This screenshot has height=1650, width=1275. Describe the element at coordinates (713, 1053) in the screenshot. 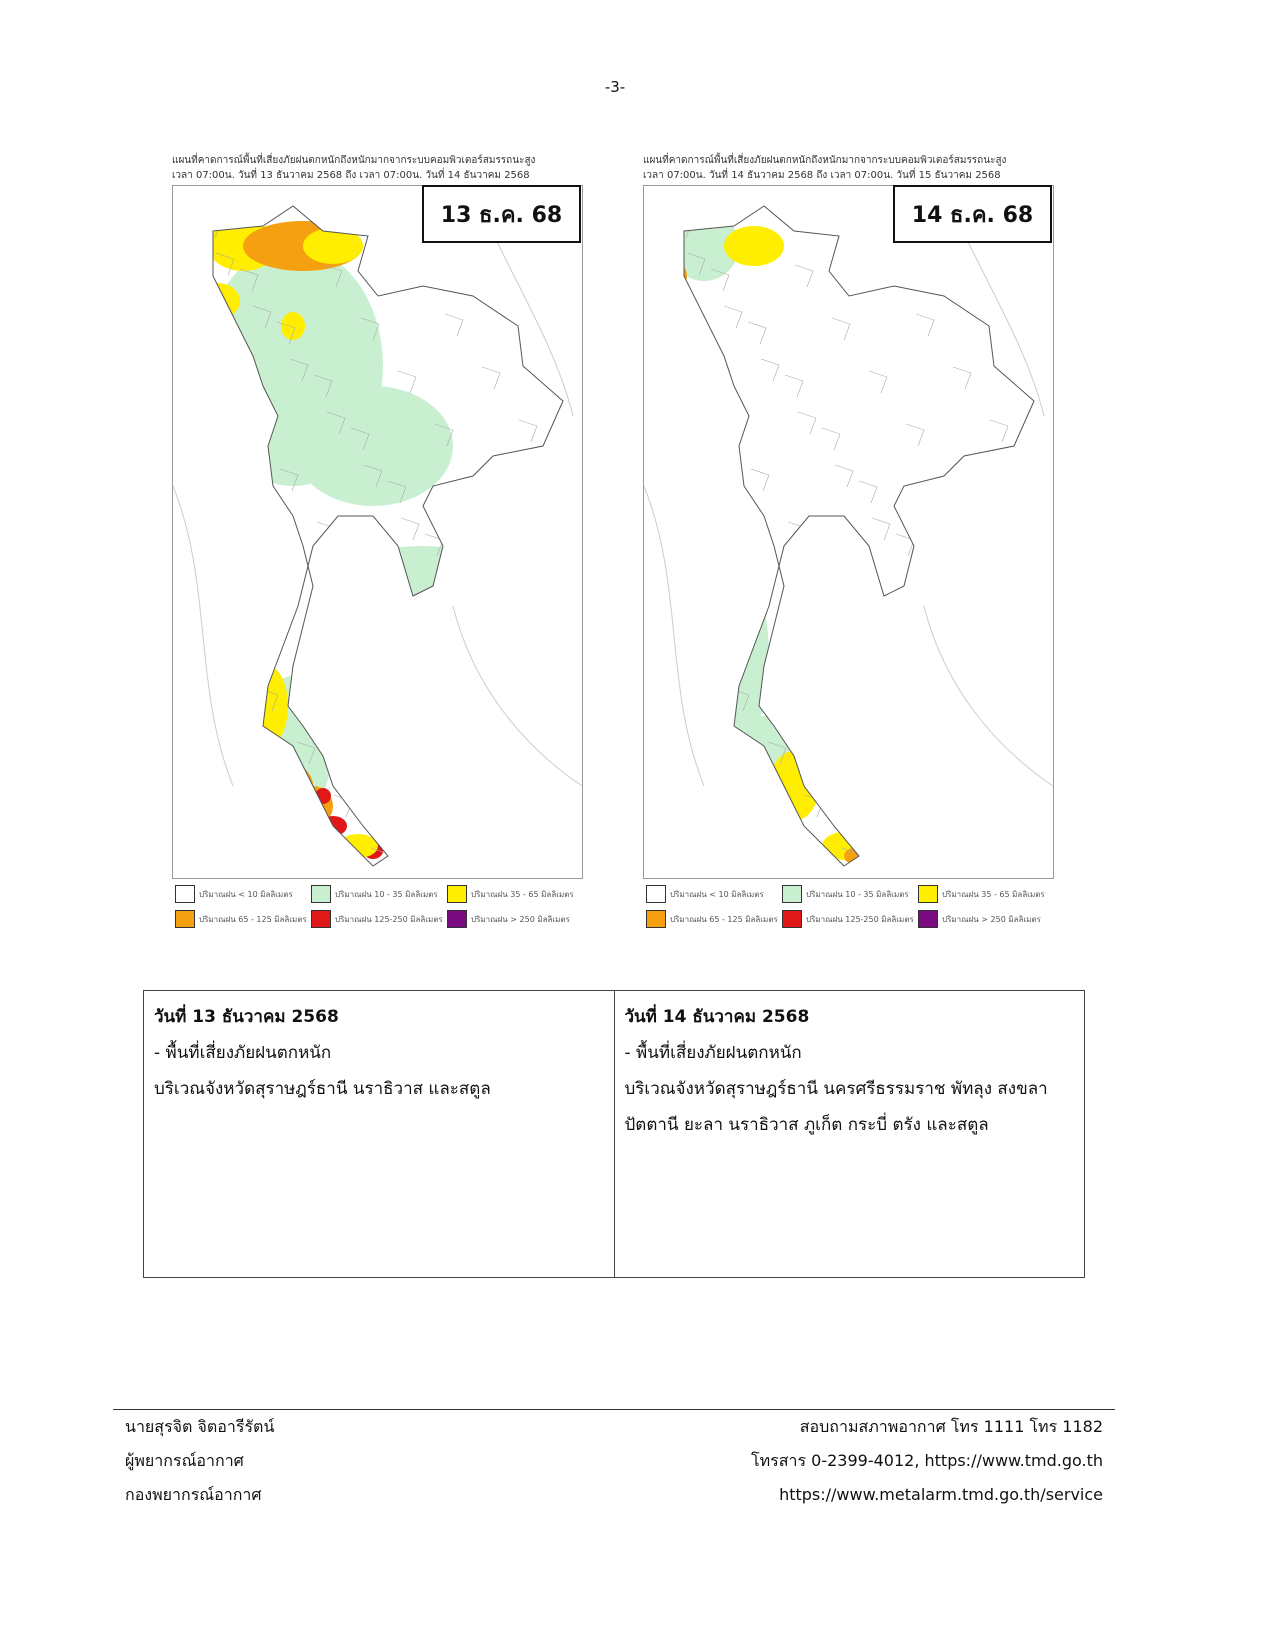

I see `cell-line: - พื้นที่เสี่ยงภัยฝนตกหนัก` at that location.